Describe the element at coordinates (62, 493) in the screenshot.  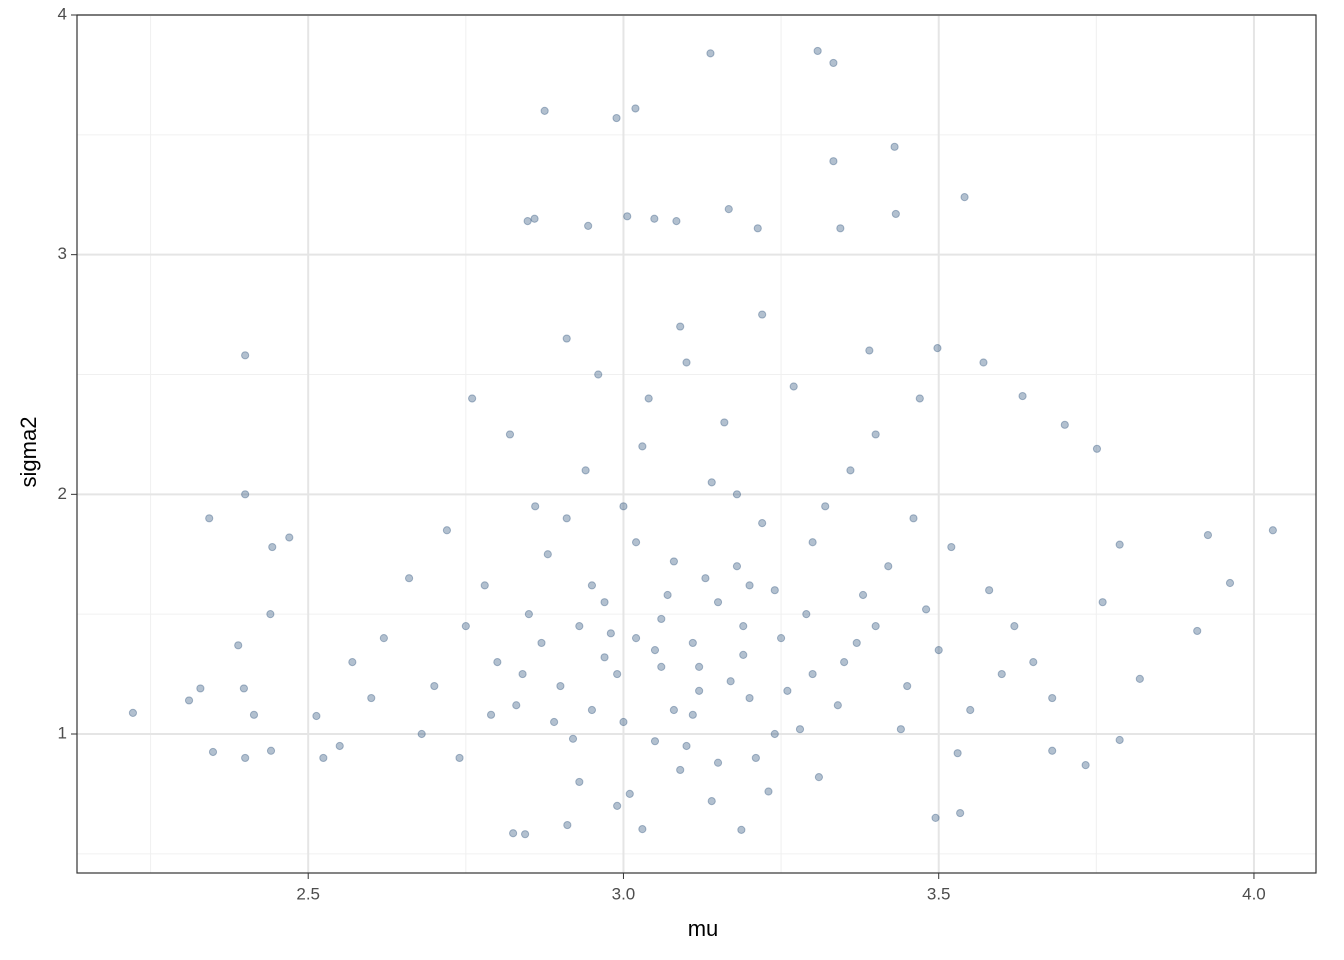
I see `y-tick-label: 2` at that location.